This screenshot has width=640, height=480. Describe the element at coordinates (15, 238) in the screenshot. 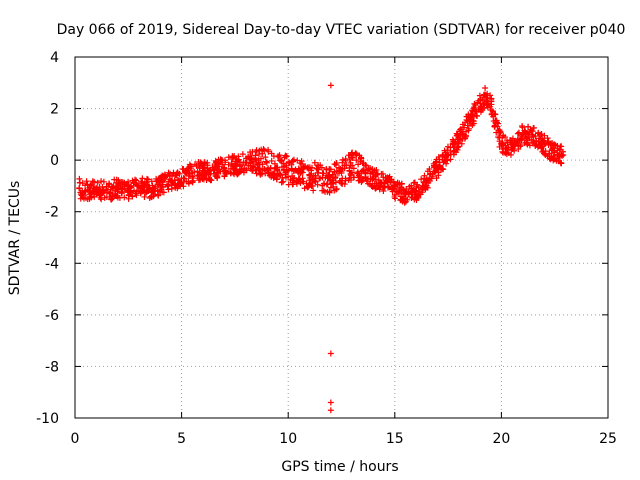

I see `y-axis-label: SDTVAR / TECUs` at that location.